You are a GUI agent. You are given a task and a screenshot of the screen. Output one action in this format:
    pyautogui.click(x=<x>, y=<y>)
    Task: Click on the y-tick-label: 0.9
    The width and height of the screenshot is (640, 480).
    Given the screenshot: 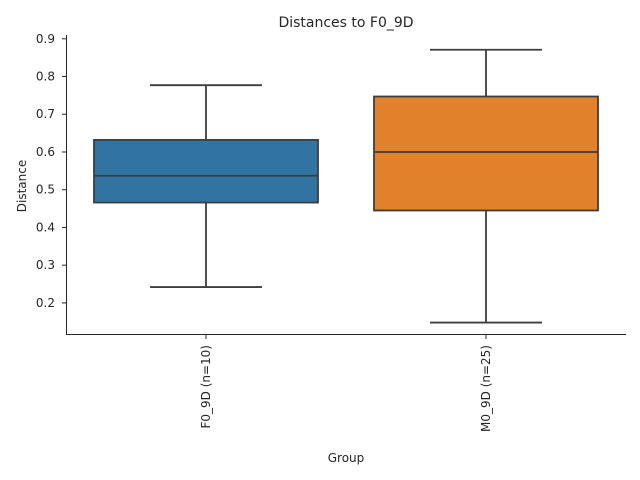 What is the action you would take?
    pyautogui.click(x=45, y=39)
    